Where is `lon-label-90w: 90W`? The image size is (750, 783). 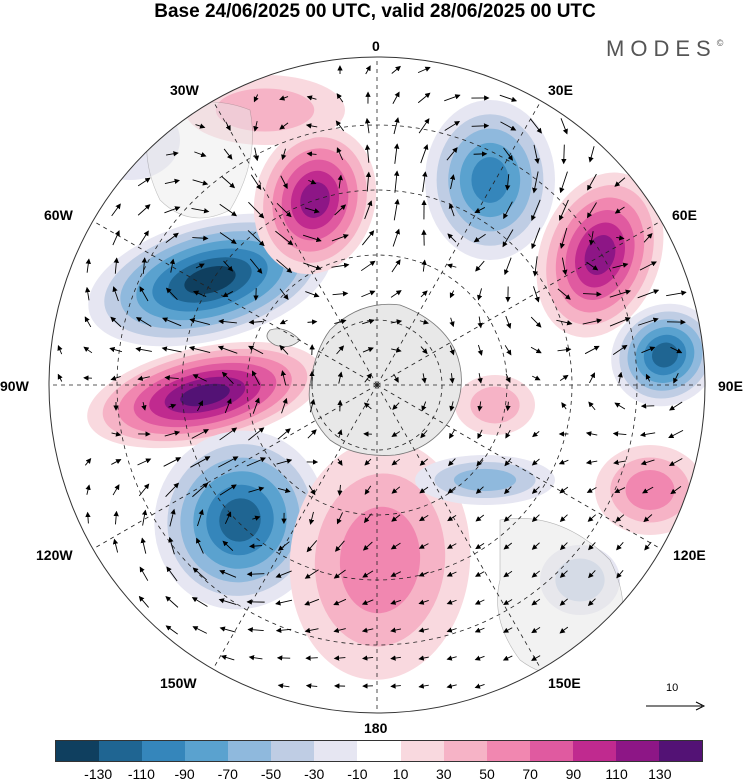 lon-label-90w: 90W is located at coordinates (14, 386).